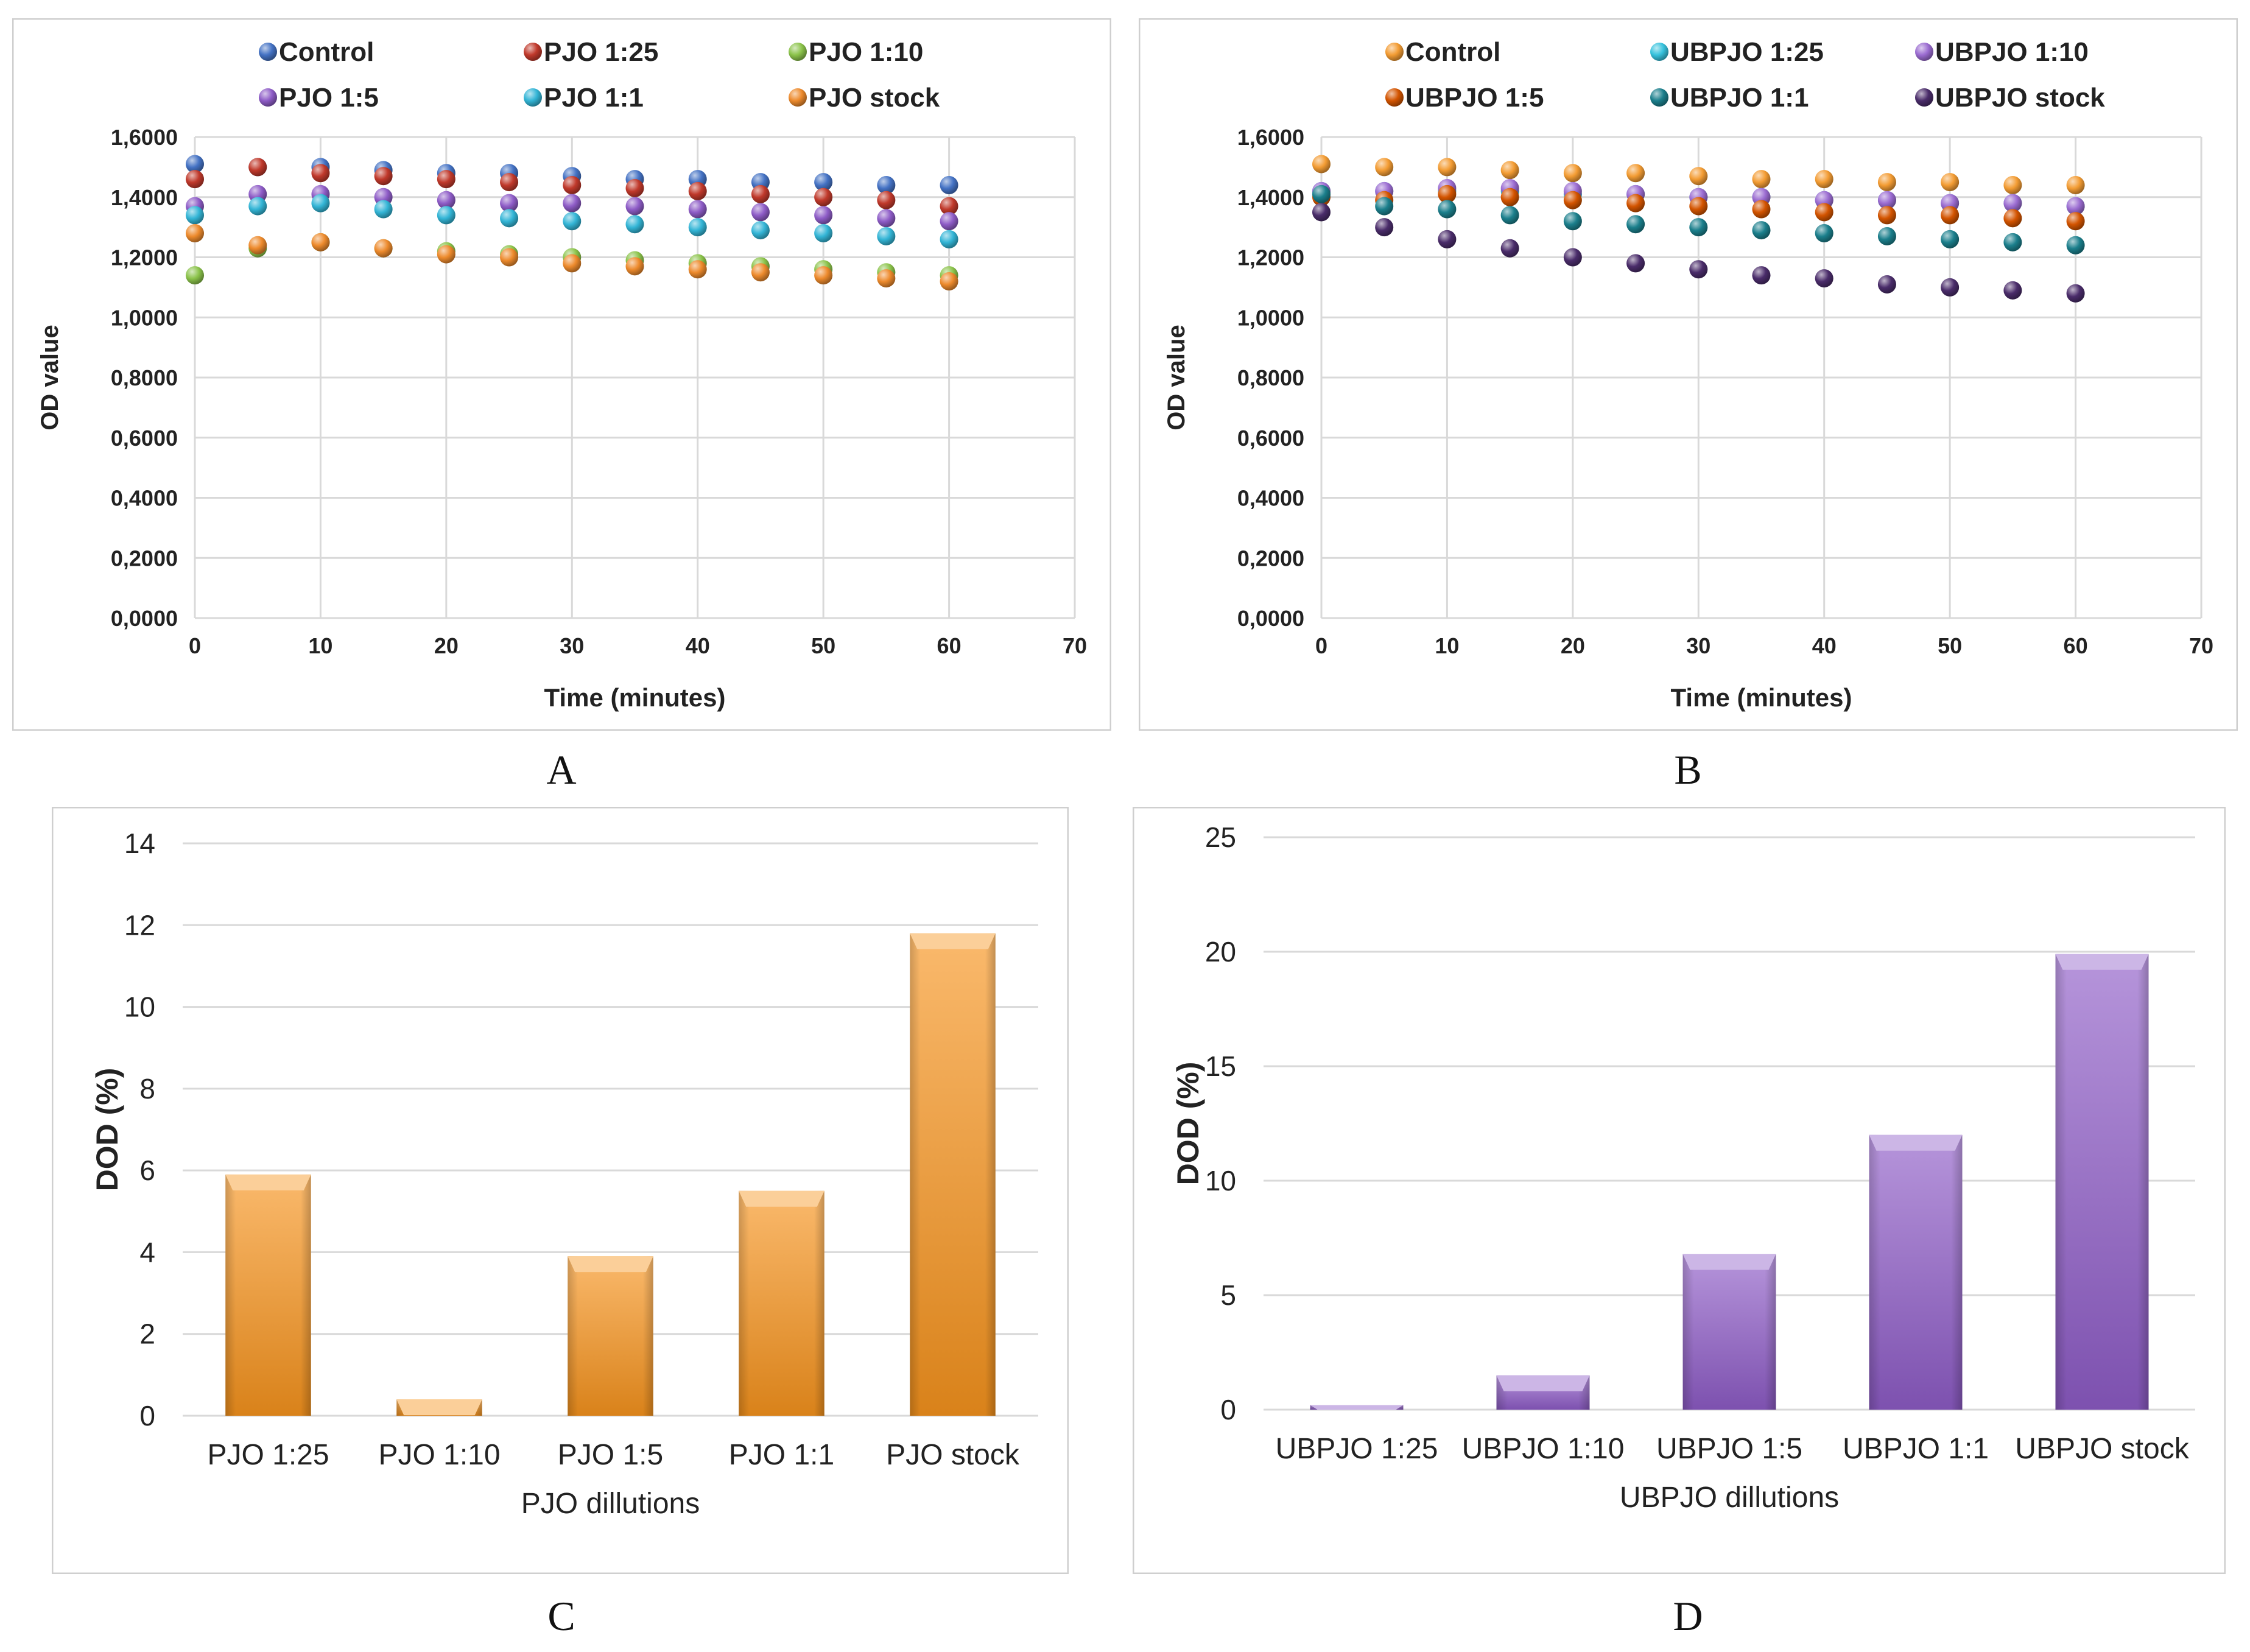 Image resolution: width=2250 pixels, height=1652 pixels. Describe the element at coordinates (953, 1455) in the screenshot. I see `x-tick-label: PJO stock` at that location.